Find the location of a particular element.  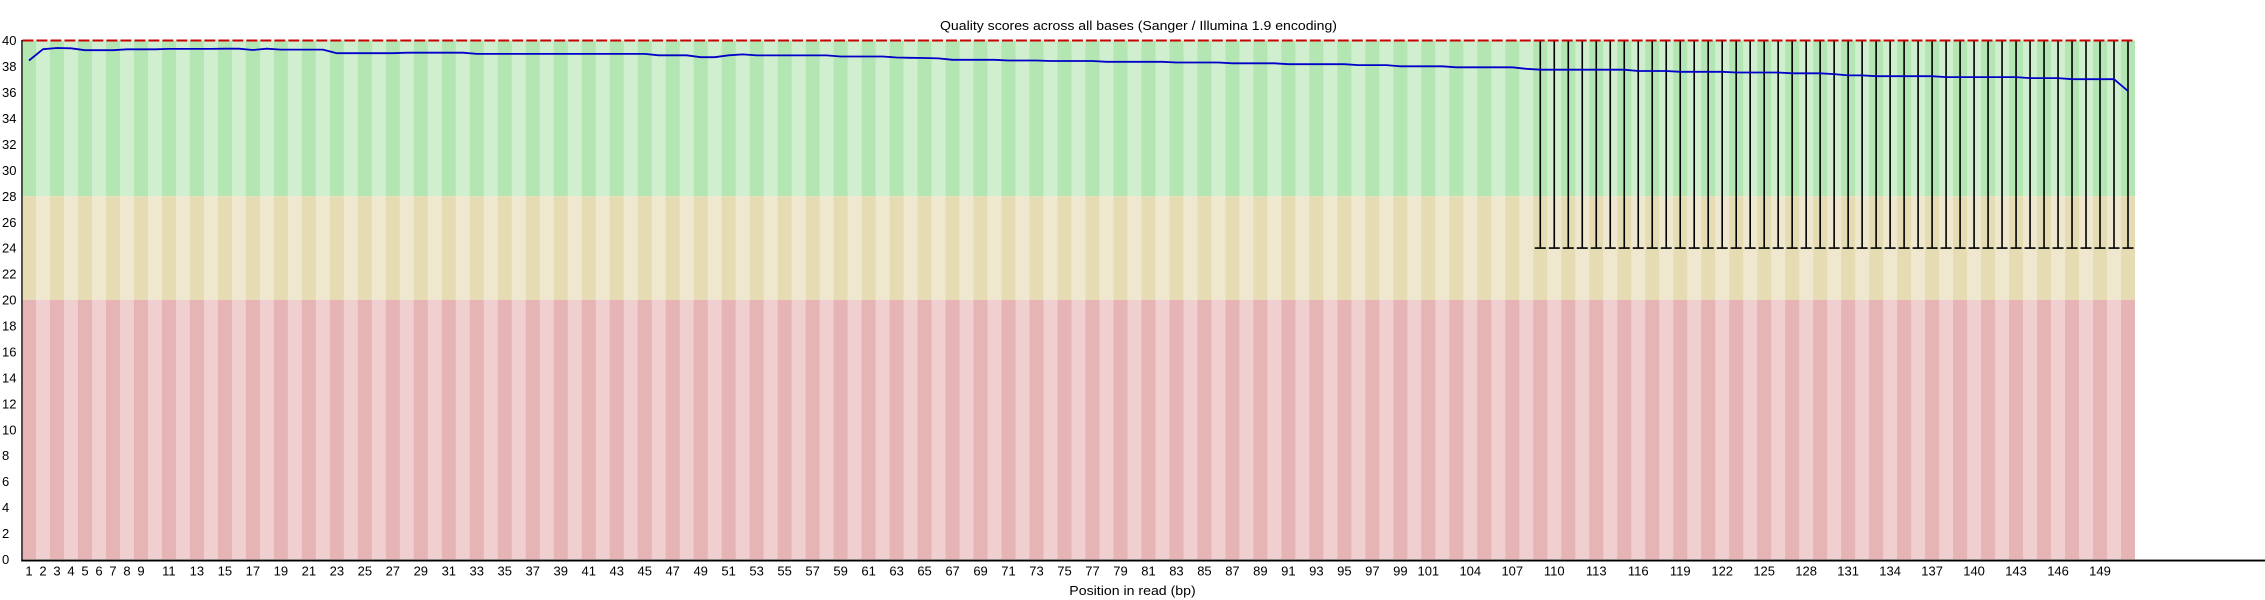

svg-text: 104 is located at coordinates (1470, 571).